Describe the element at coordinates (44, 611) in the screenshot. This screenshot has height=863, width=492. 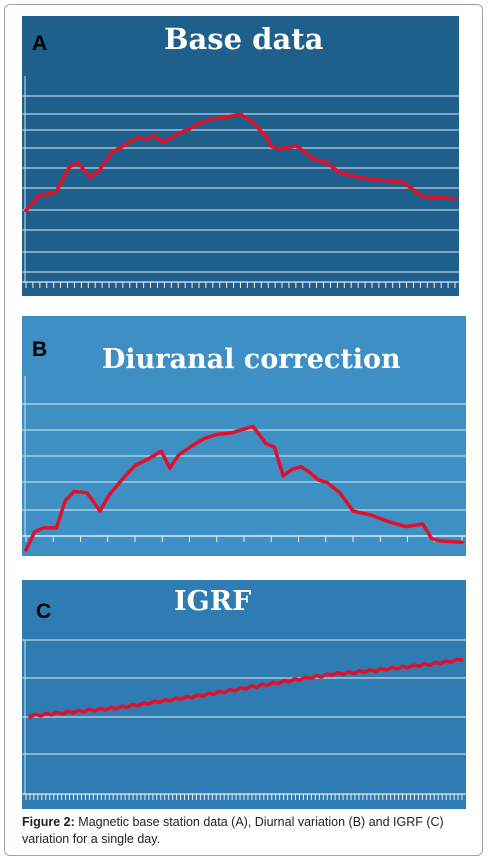
I see `panel-label-c: C` at that location.